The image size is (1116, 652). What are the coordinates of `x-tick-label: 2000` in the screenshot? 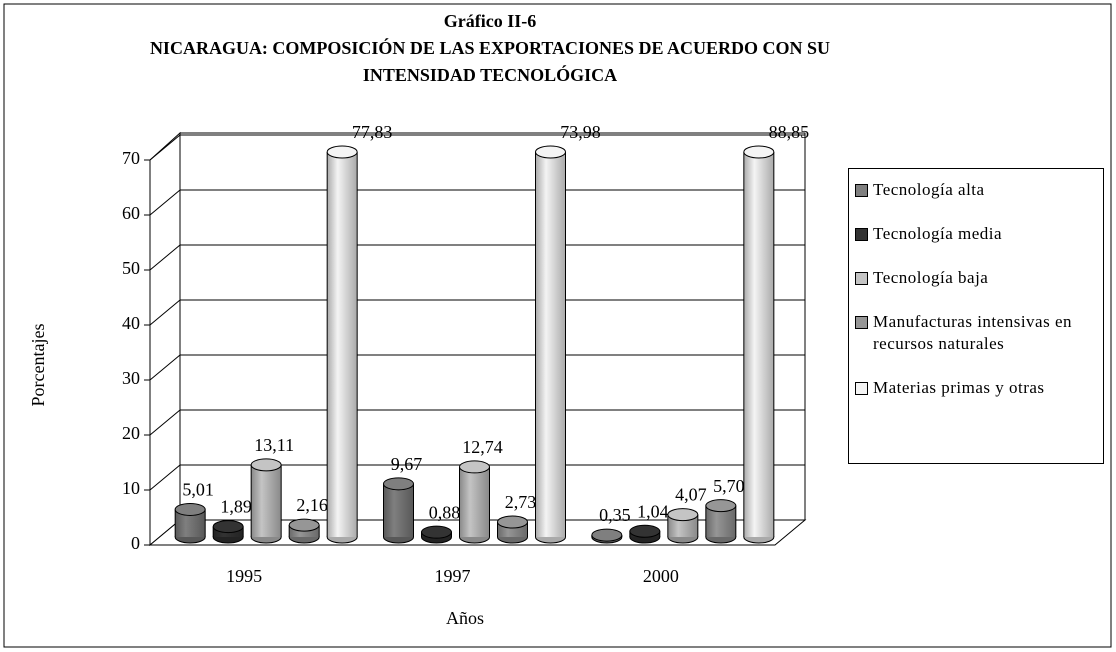 It's located at (661, 576).